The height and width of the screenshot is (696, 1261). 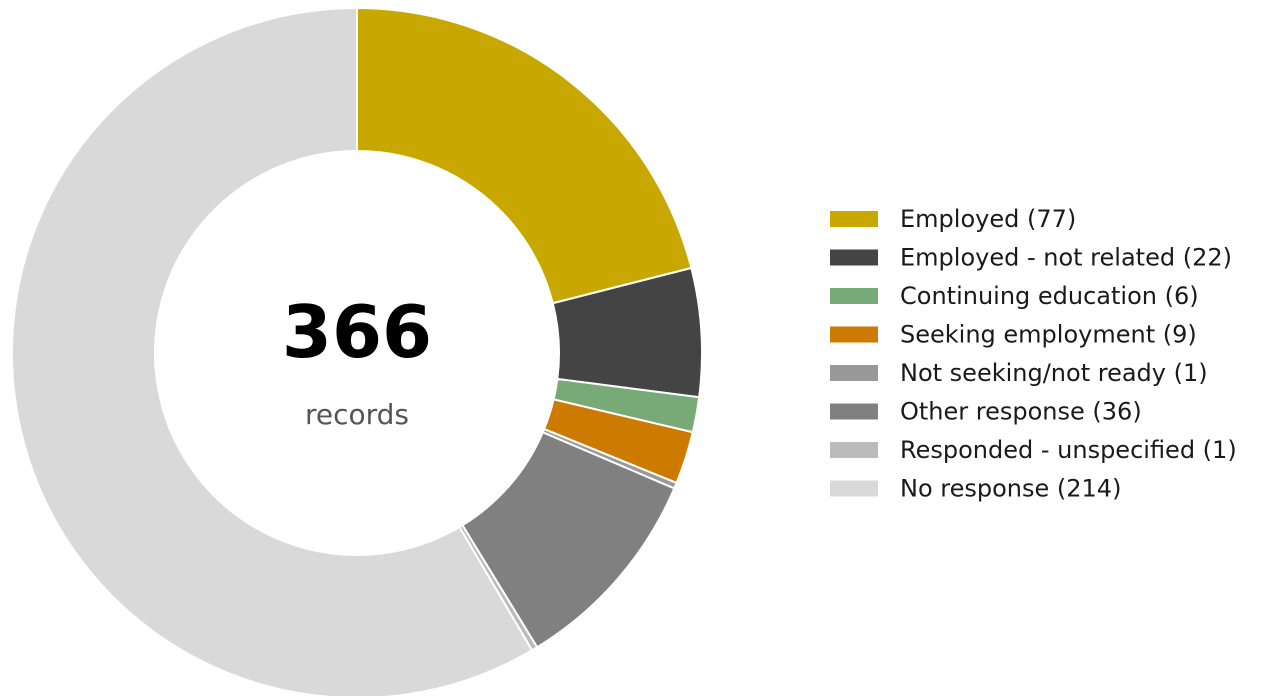 What do you see at coordinates (1066, 258) in the screenshot?
I see `legend-label: Employed - not related (22)` at bounding box center [1066, 258].